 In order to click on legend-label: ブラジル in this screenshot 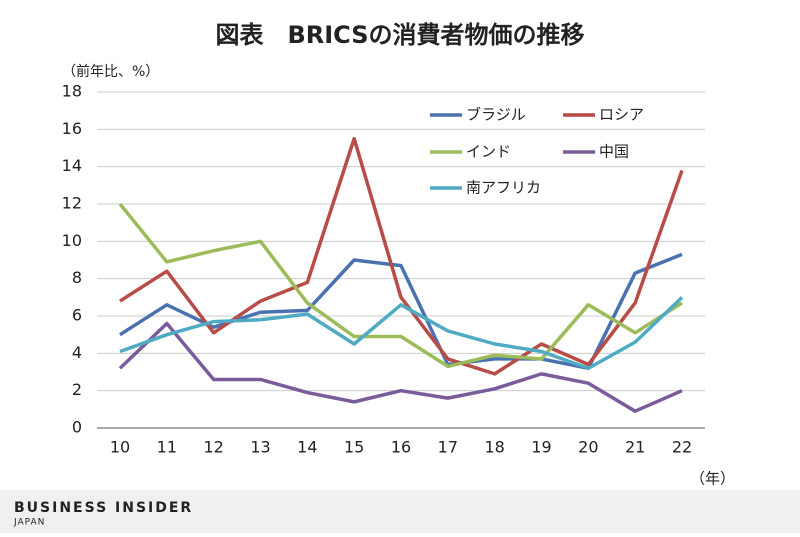, I will do `click(496, 115)`.